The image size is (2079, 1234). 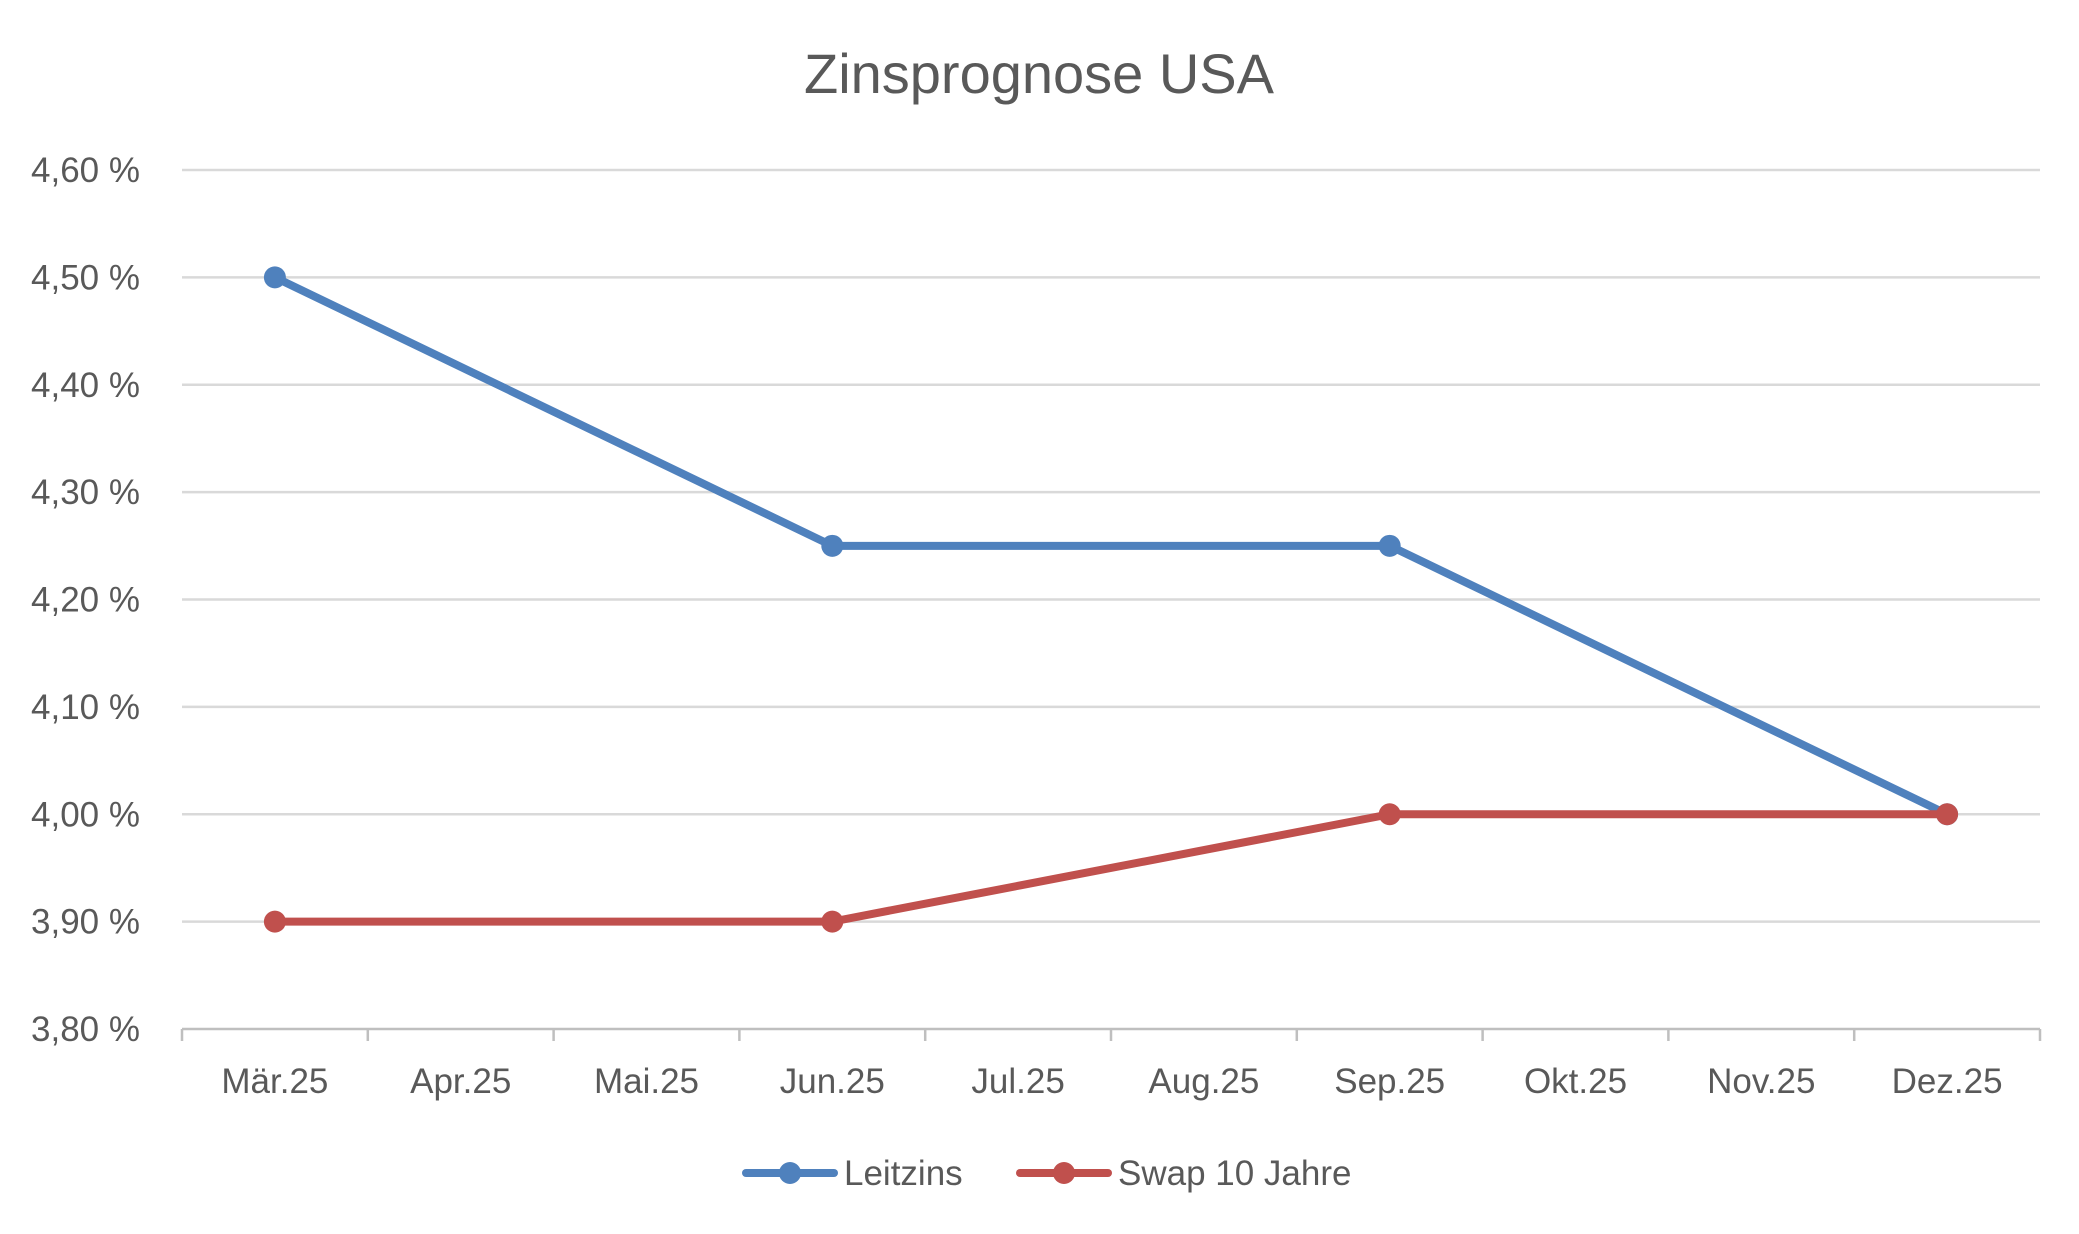 I want to click on x-tick-label: Mär.25, so click(x=274, y=1081).